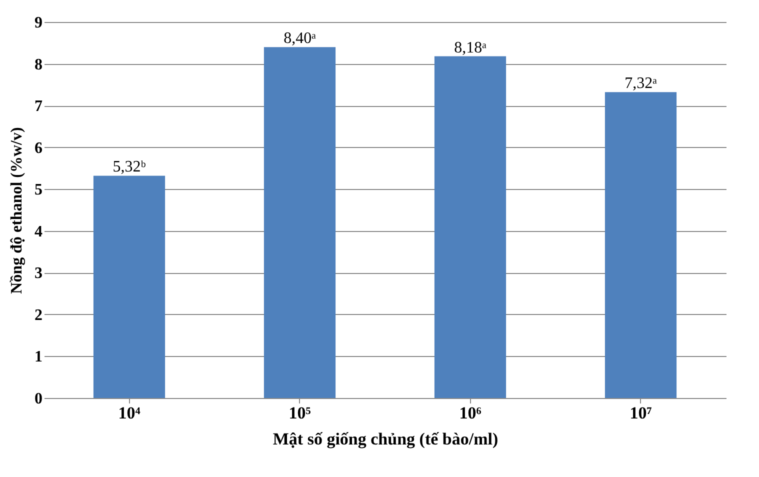 The image size is (759, 477). I want to click on x-tick-label: 10⁷, so click(641, 413).